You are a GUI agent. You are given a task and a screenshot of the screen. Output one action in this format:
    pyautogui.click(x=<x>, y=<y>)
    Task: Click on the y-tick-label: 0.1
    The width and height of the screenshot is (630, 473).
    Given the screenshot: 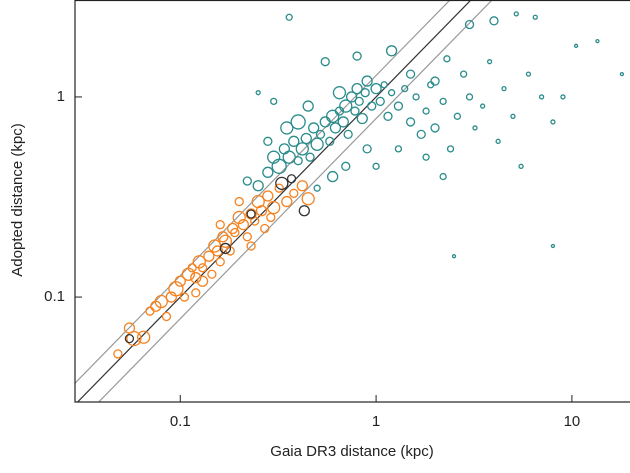 What is the action you would take?
    pyautogui.click(x=54, y=296)
    